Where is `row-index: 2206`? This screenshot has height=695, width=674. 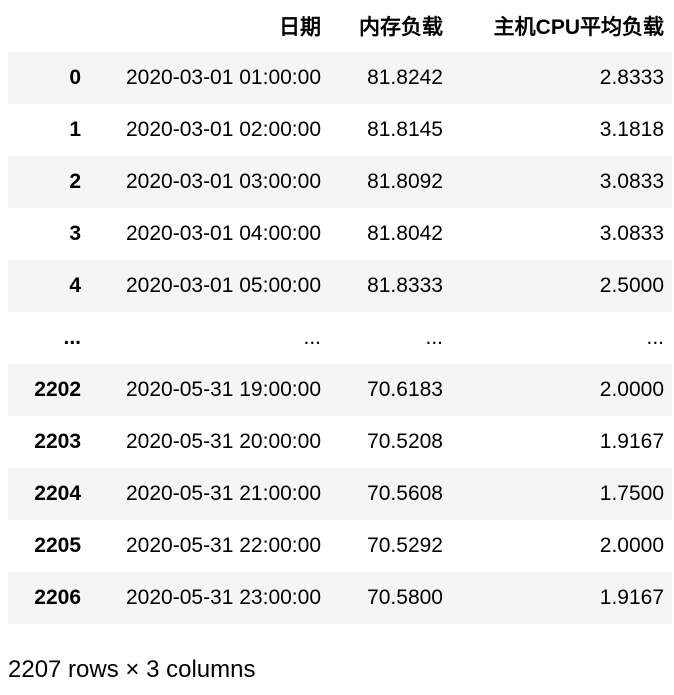 row-index: 2206 is located at coordinates (57, 597).